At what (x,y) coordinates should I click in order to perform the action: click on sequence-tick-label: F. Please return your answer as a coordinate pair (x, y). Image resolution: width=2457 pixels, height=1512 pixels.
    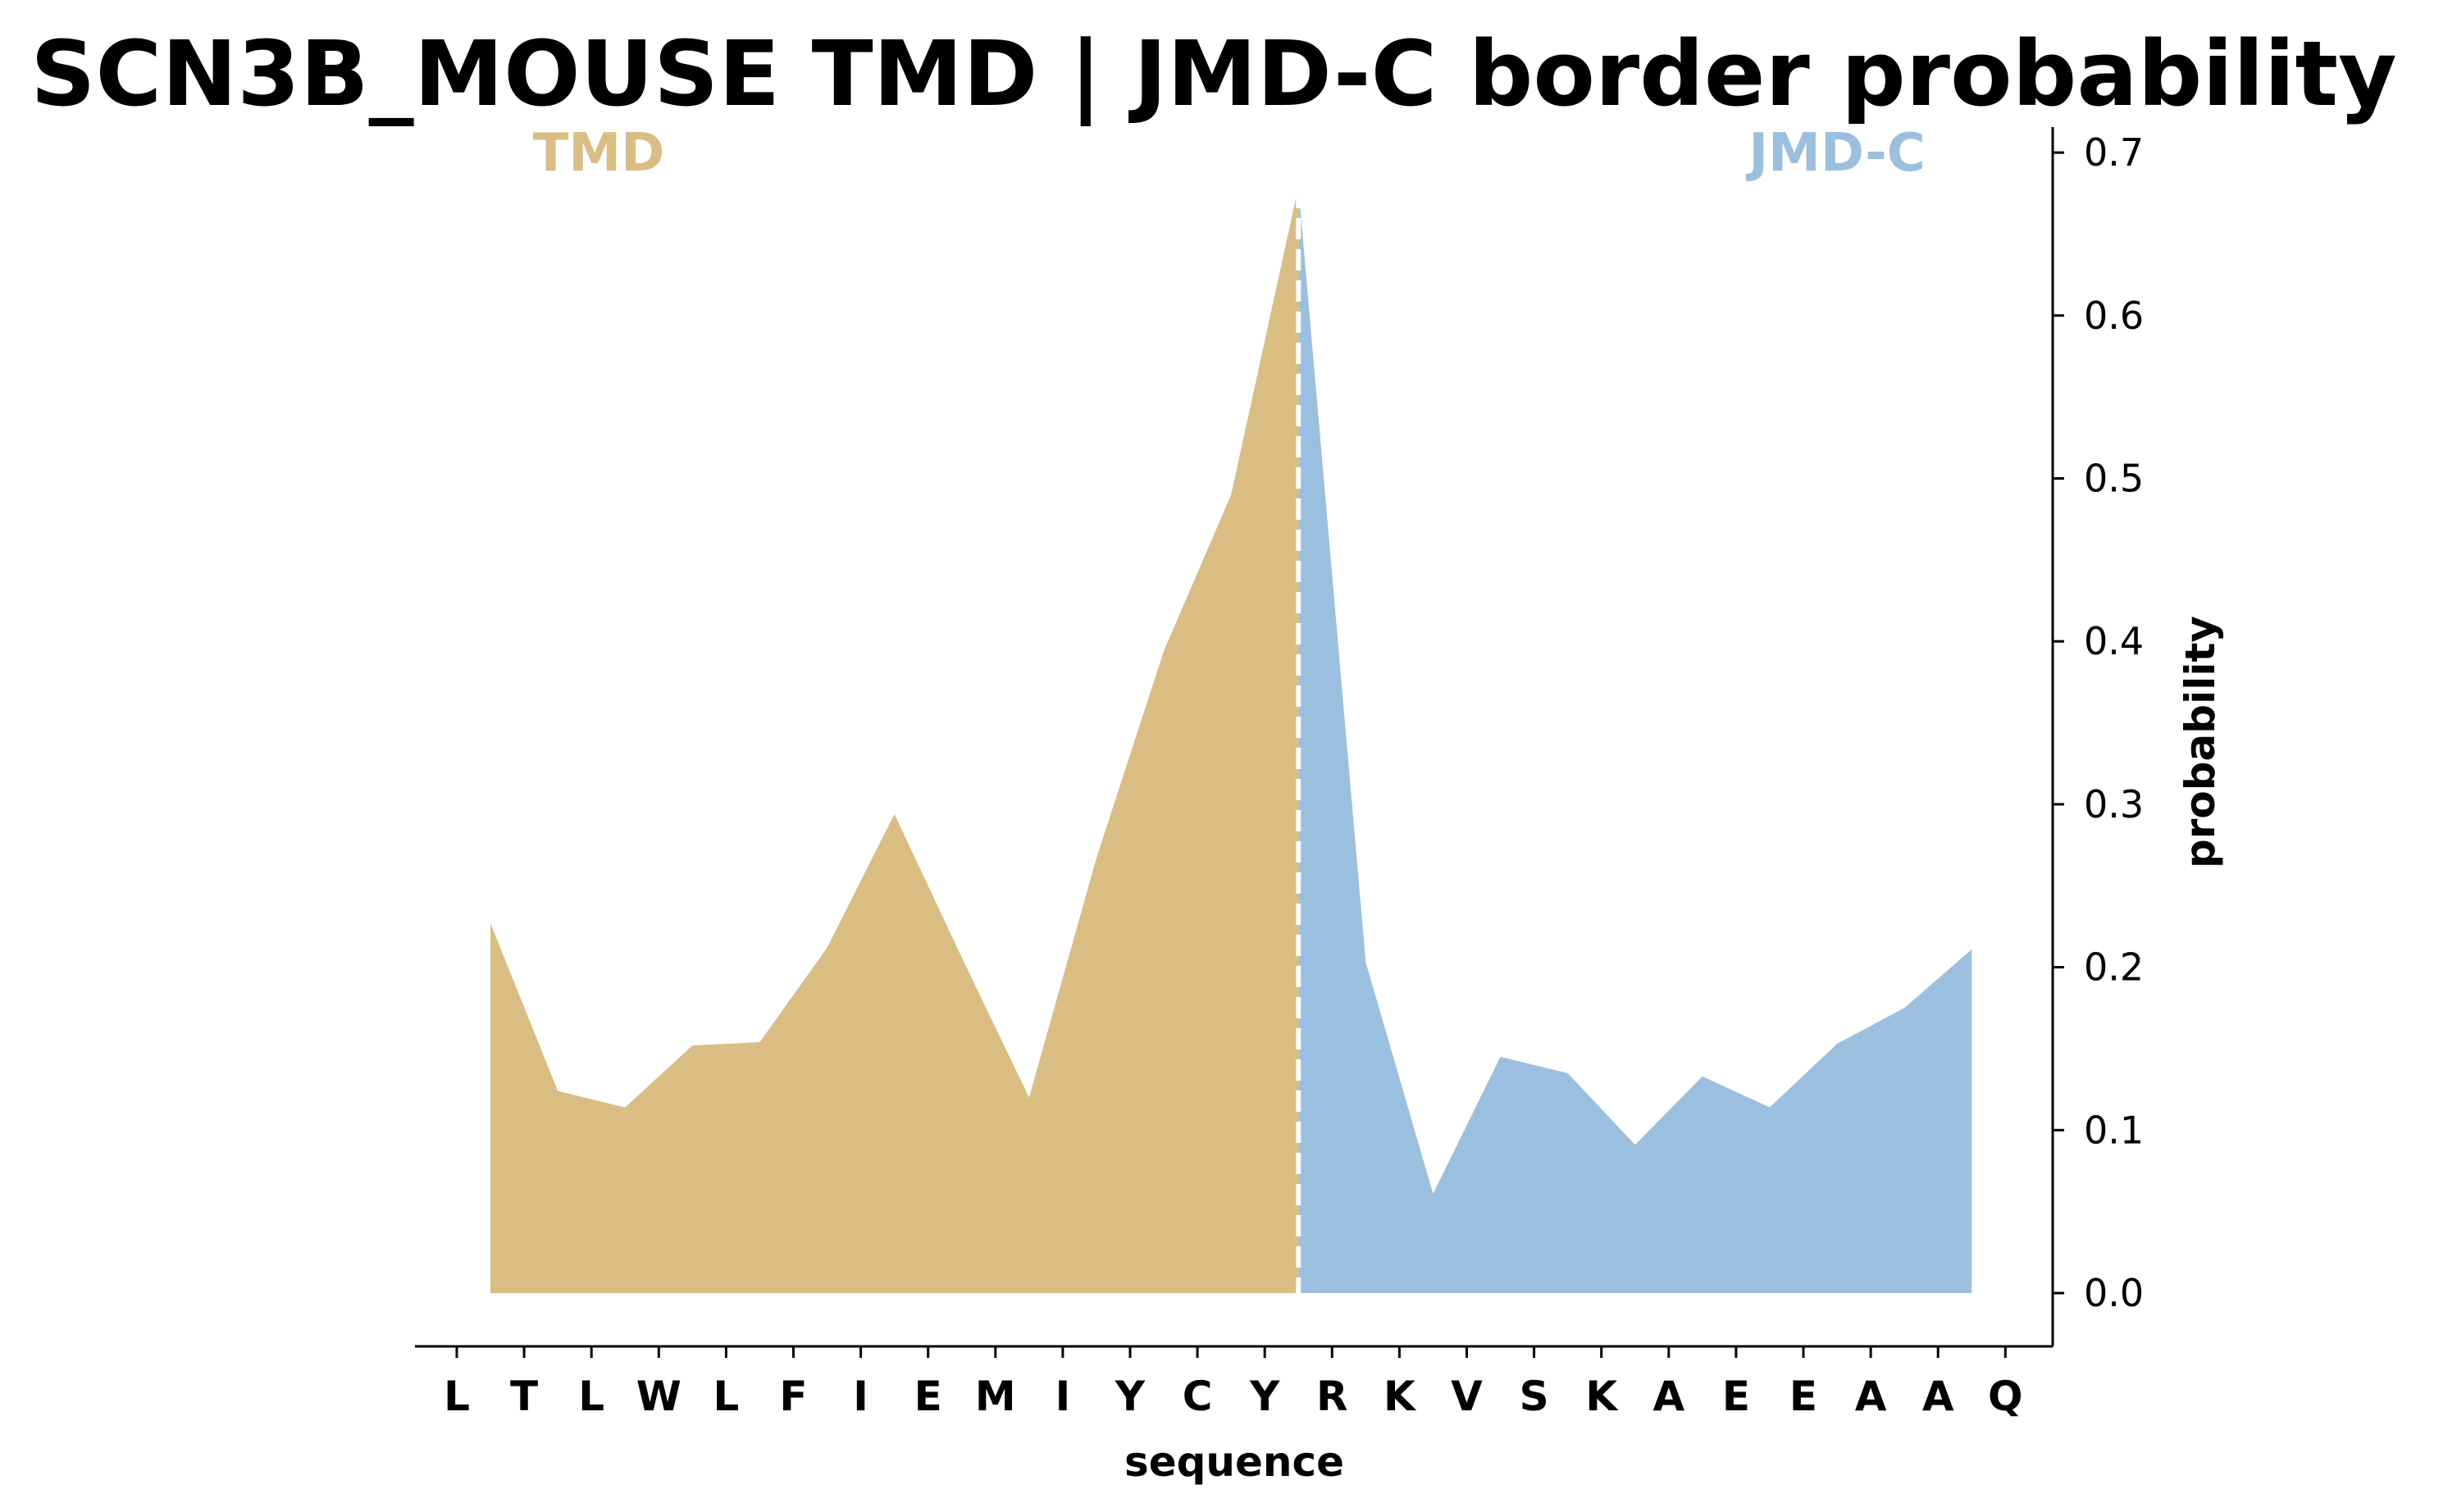
    Looking at the image, I should click on (793, 1396).